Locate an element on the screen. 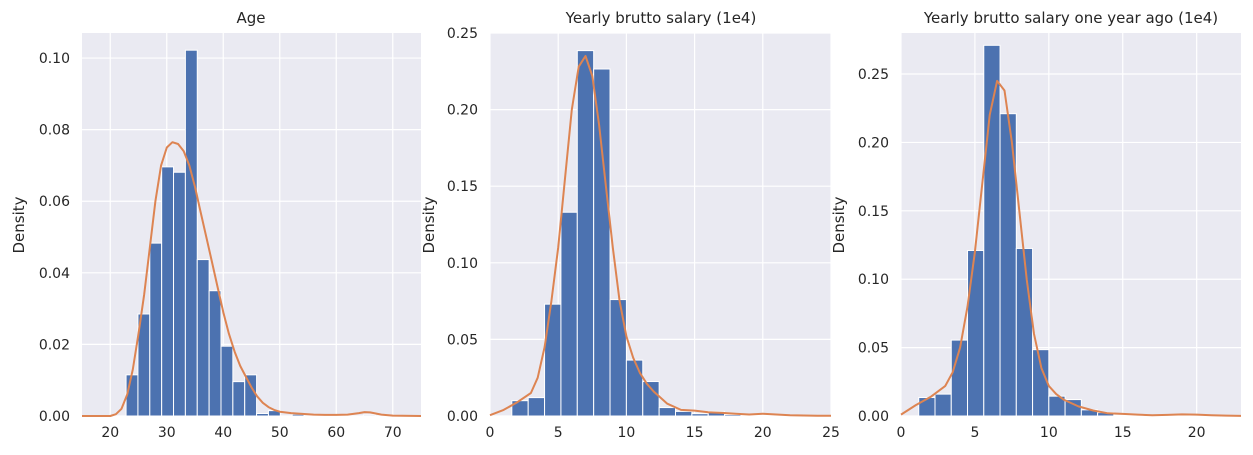 The height and width of the screenshot is (455, 1253). y-tick-label: 0.06 is located at coordinates (54, 202).